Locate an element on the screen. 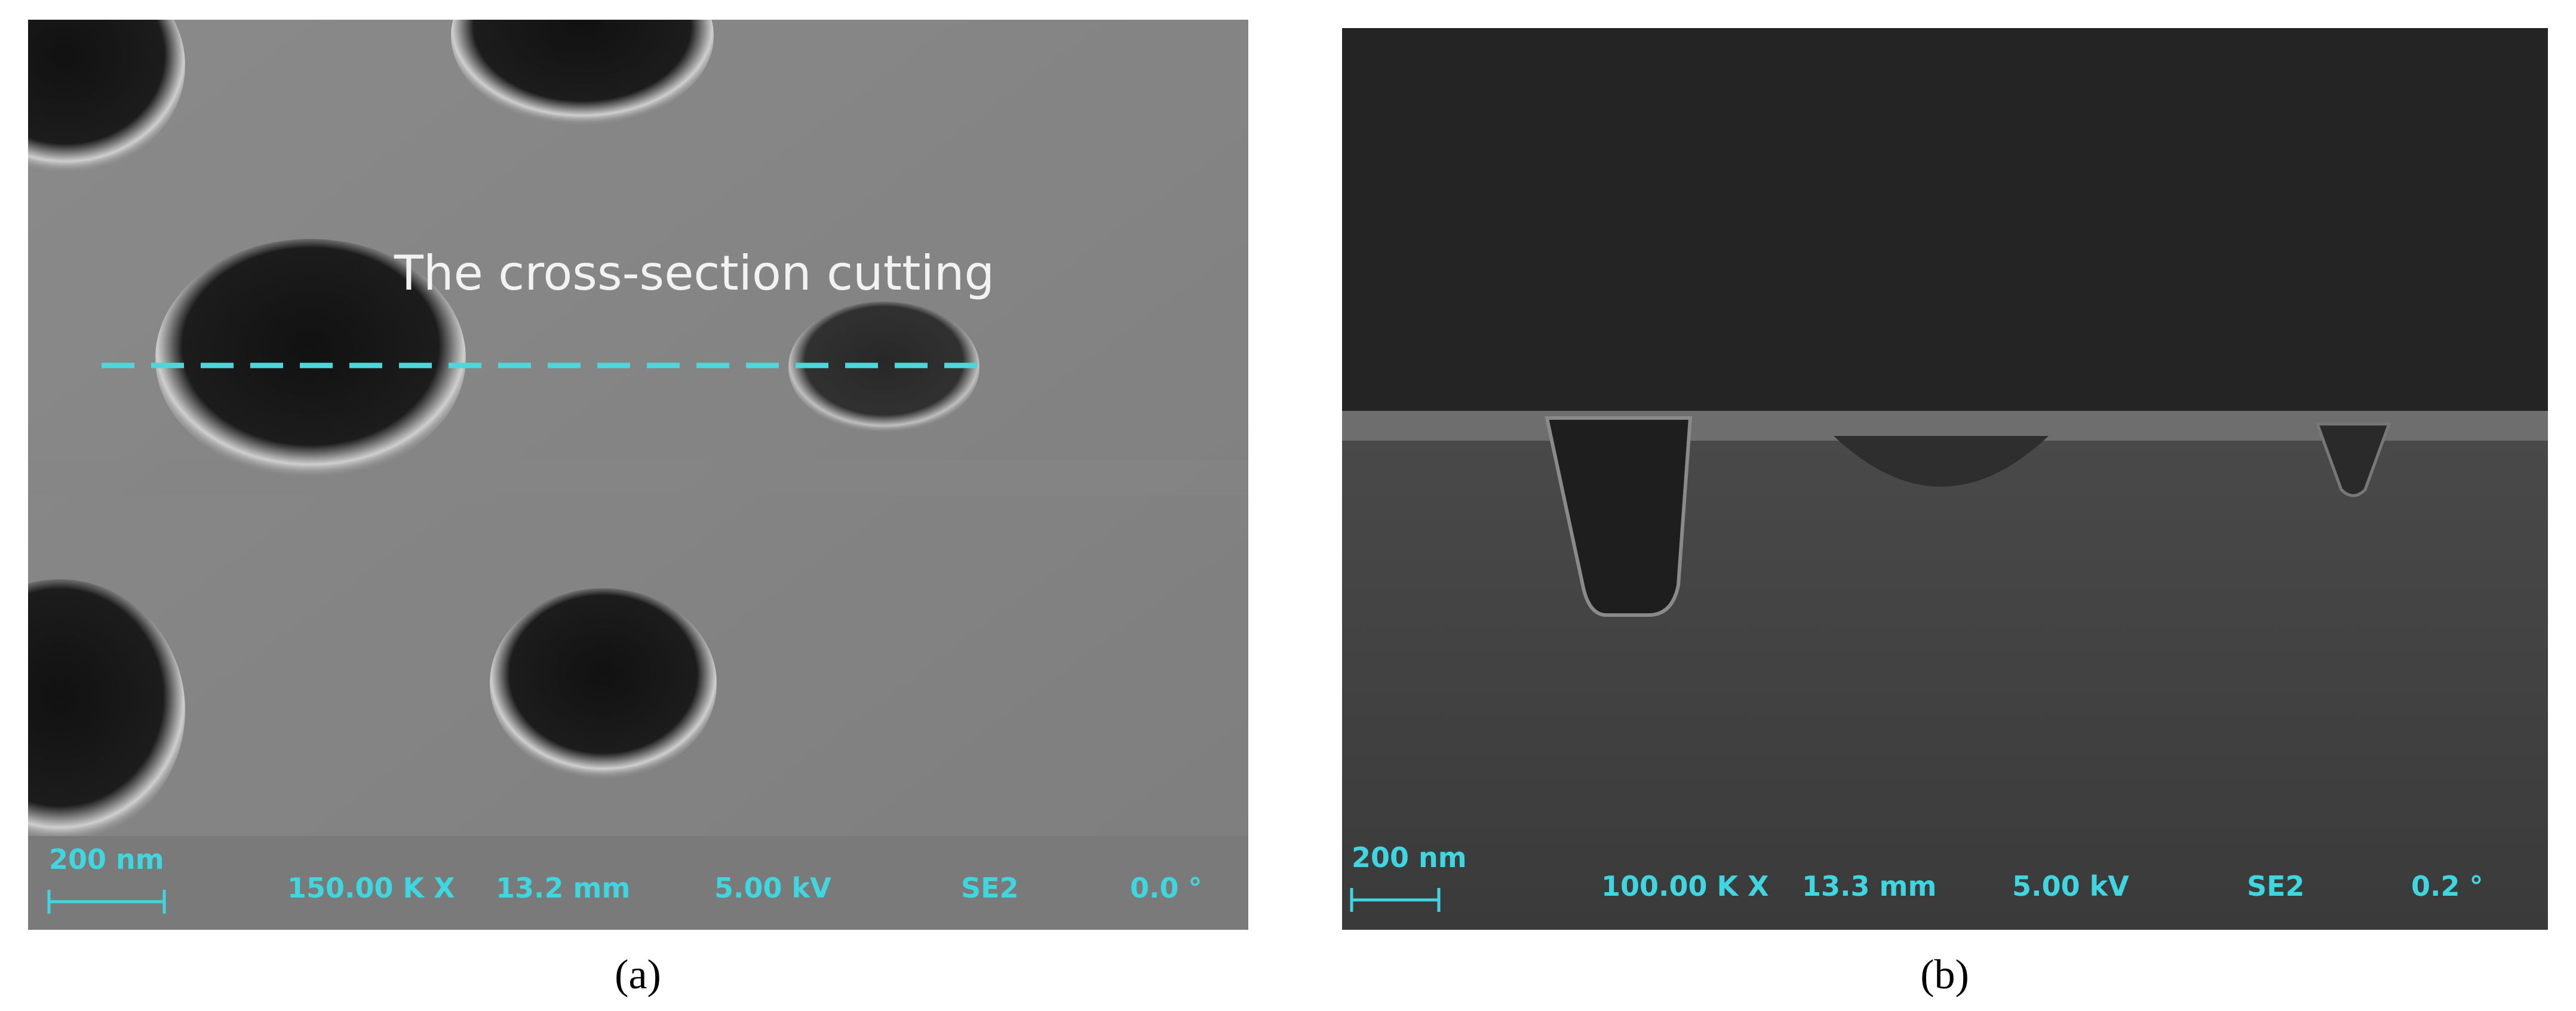 The height and width of the screenshot is (1011, 2576). info-field: 13.3 mm is located at coordinates (1869, 886).